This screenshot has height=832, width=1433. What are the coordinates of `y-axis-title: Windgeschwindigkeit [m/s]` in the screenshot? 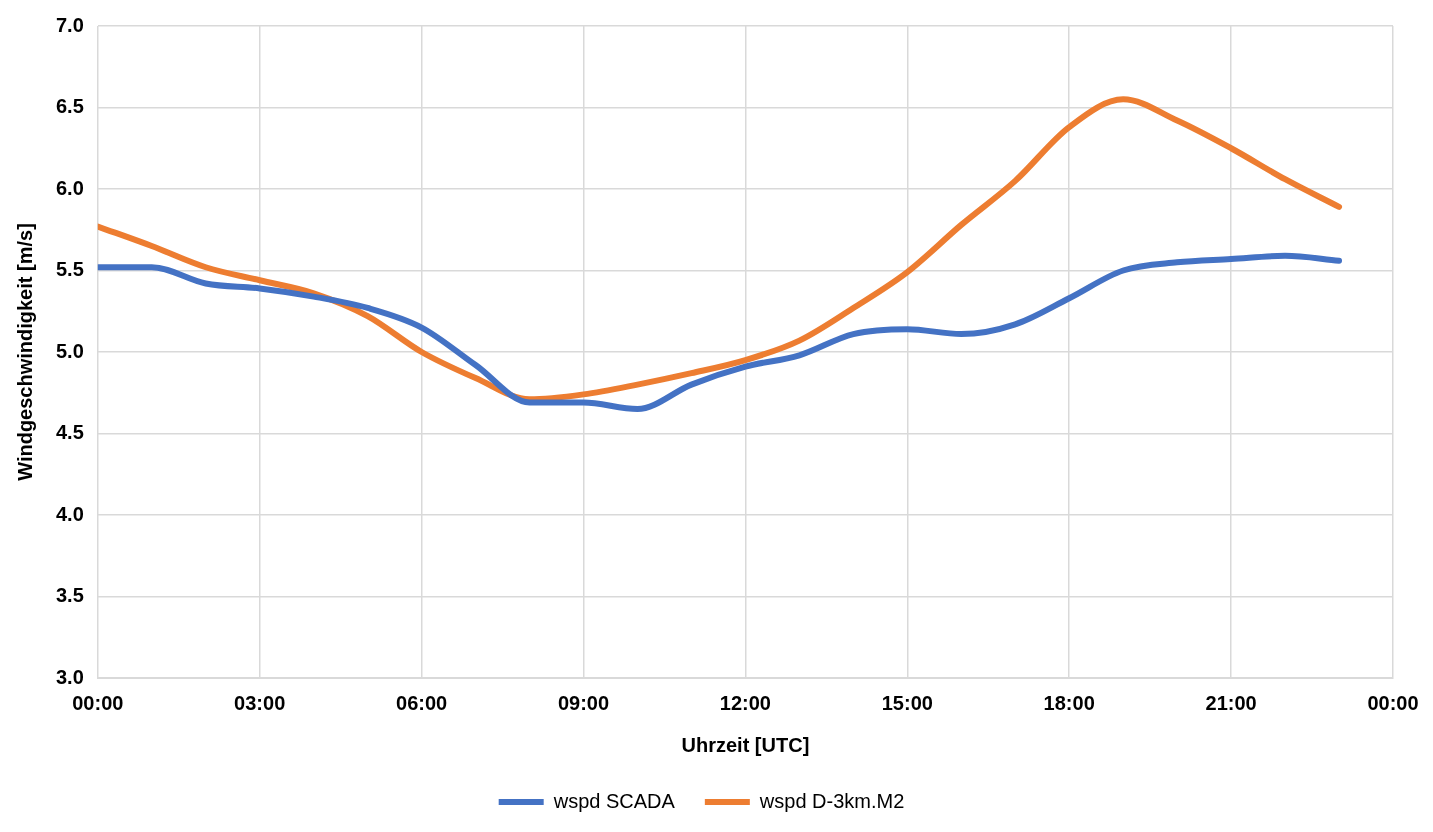 It's located at (24, 352).